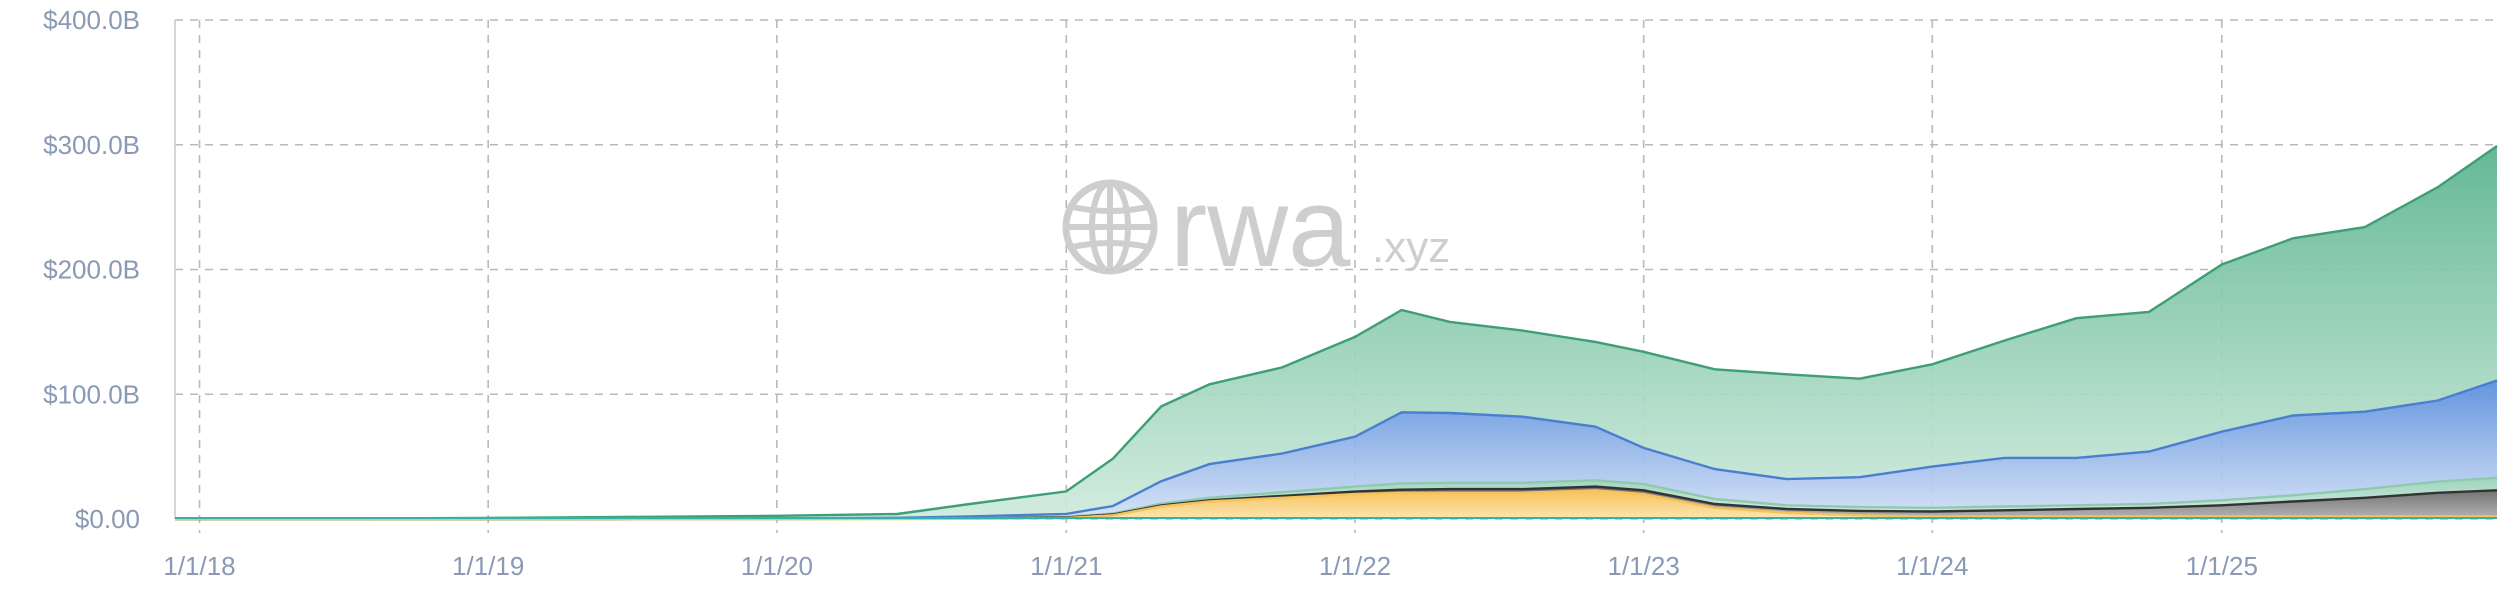  Describe the element at coordinates (1336, 504) in the screenshot. I see `series-area-yellow` at that location.